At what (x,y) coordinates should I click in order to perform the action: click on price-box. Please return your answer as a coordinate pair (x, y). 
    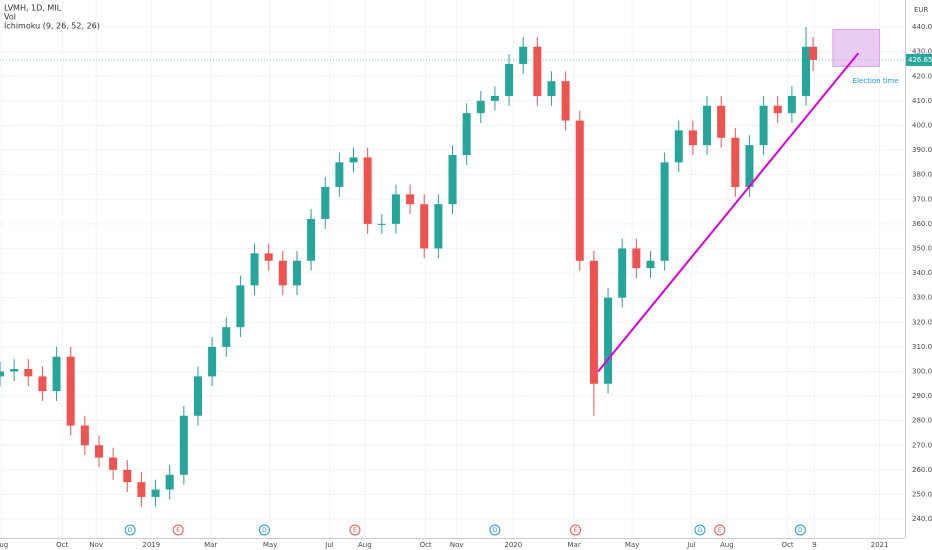
    Looking at the image, I should click on (856, 48).